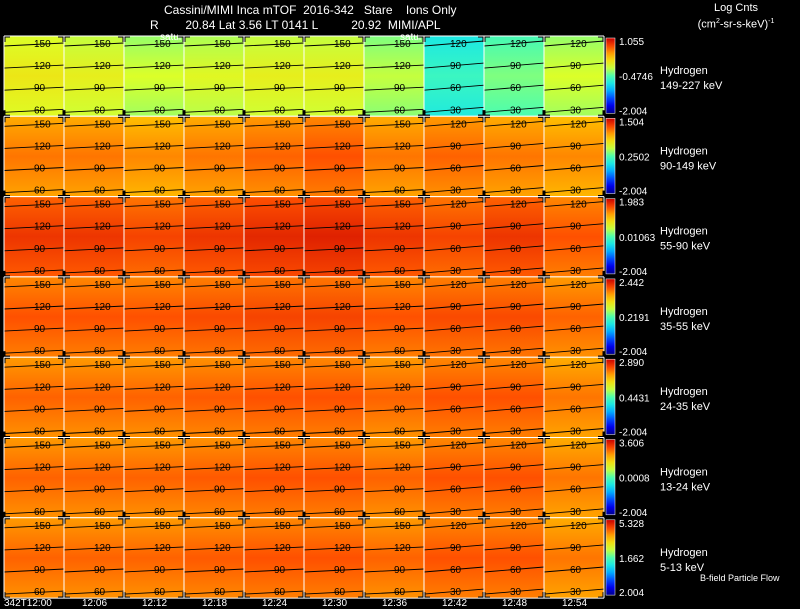 The image size is (800, 609). What do you see at coordinates (631, 444) in the screenshot?
I see `colorbar-max-label: 3.606` at bounding box center [631, 444].